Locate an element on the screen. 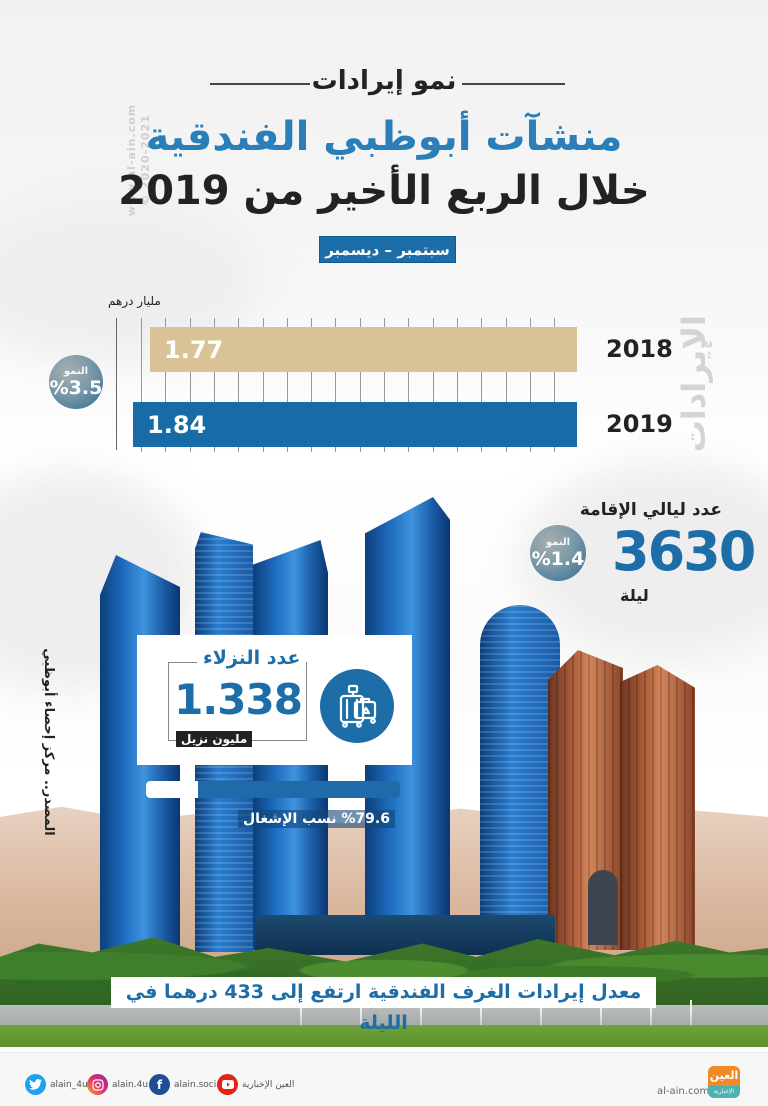 The height and width of the screenshot is (1106, 768). nights-title: عدد ليالي الإقامة is located at coordinates (650, 510).